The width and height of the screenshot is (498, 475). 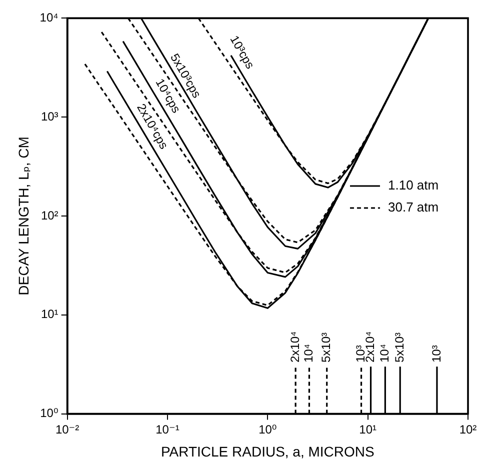 What do you see at coordinates (23, 216) in the screenshot?
I see `y-axis-title: DECAY LENGTH, Lₚ, CM` at bounding box center [23, 216].